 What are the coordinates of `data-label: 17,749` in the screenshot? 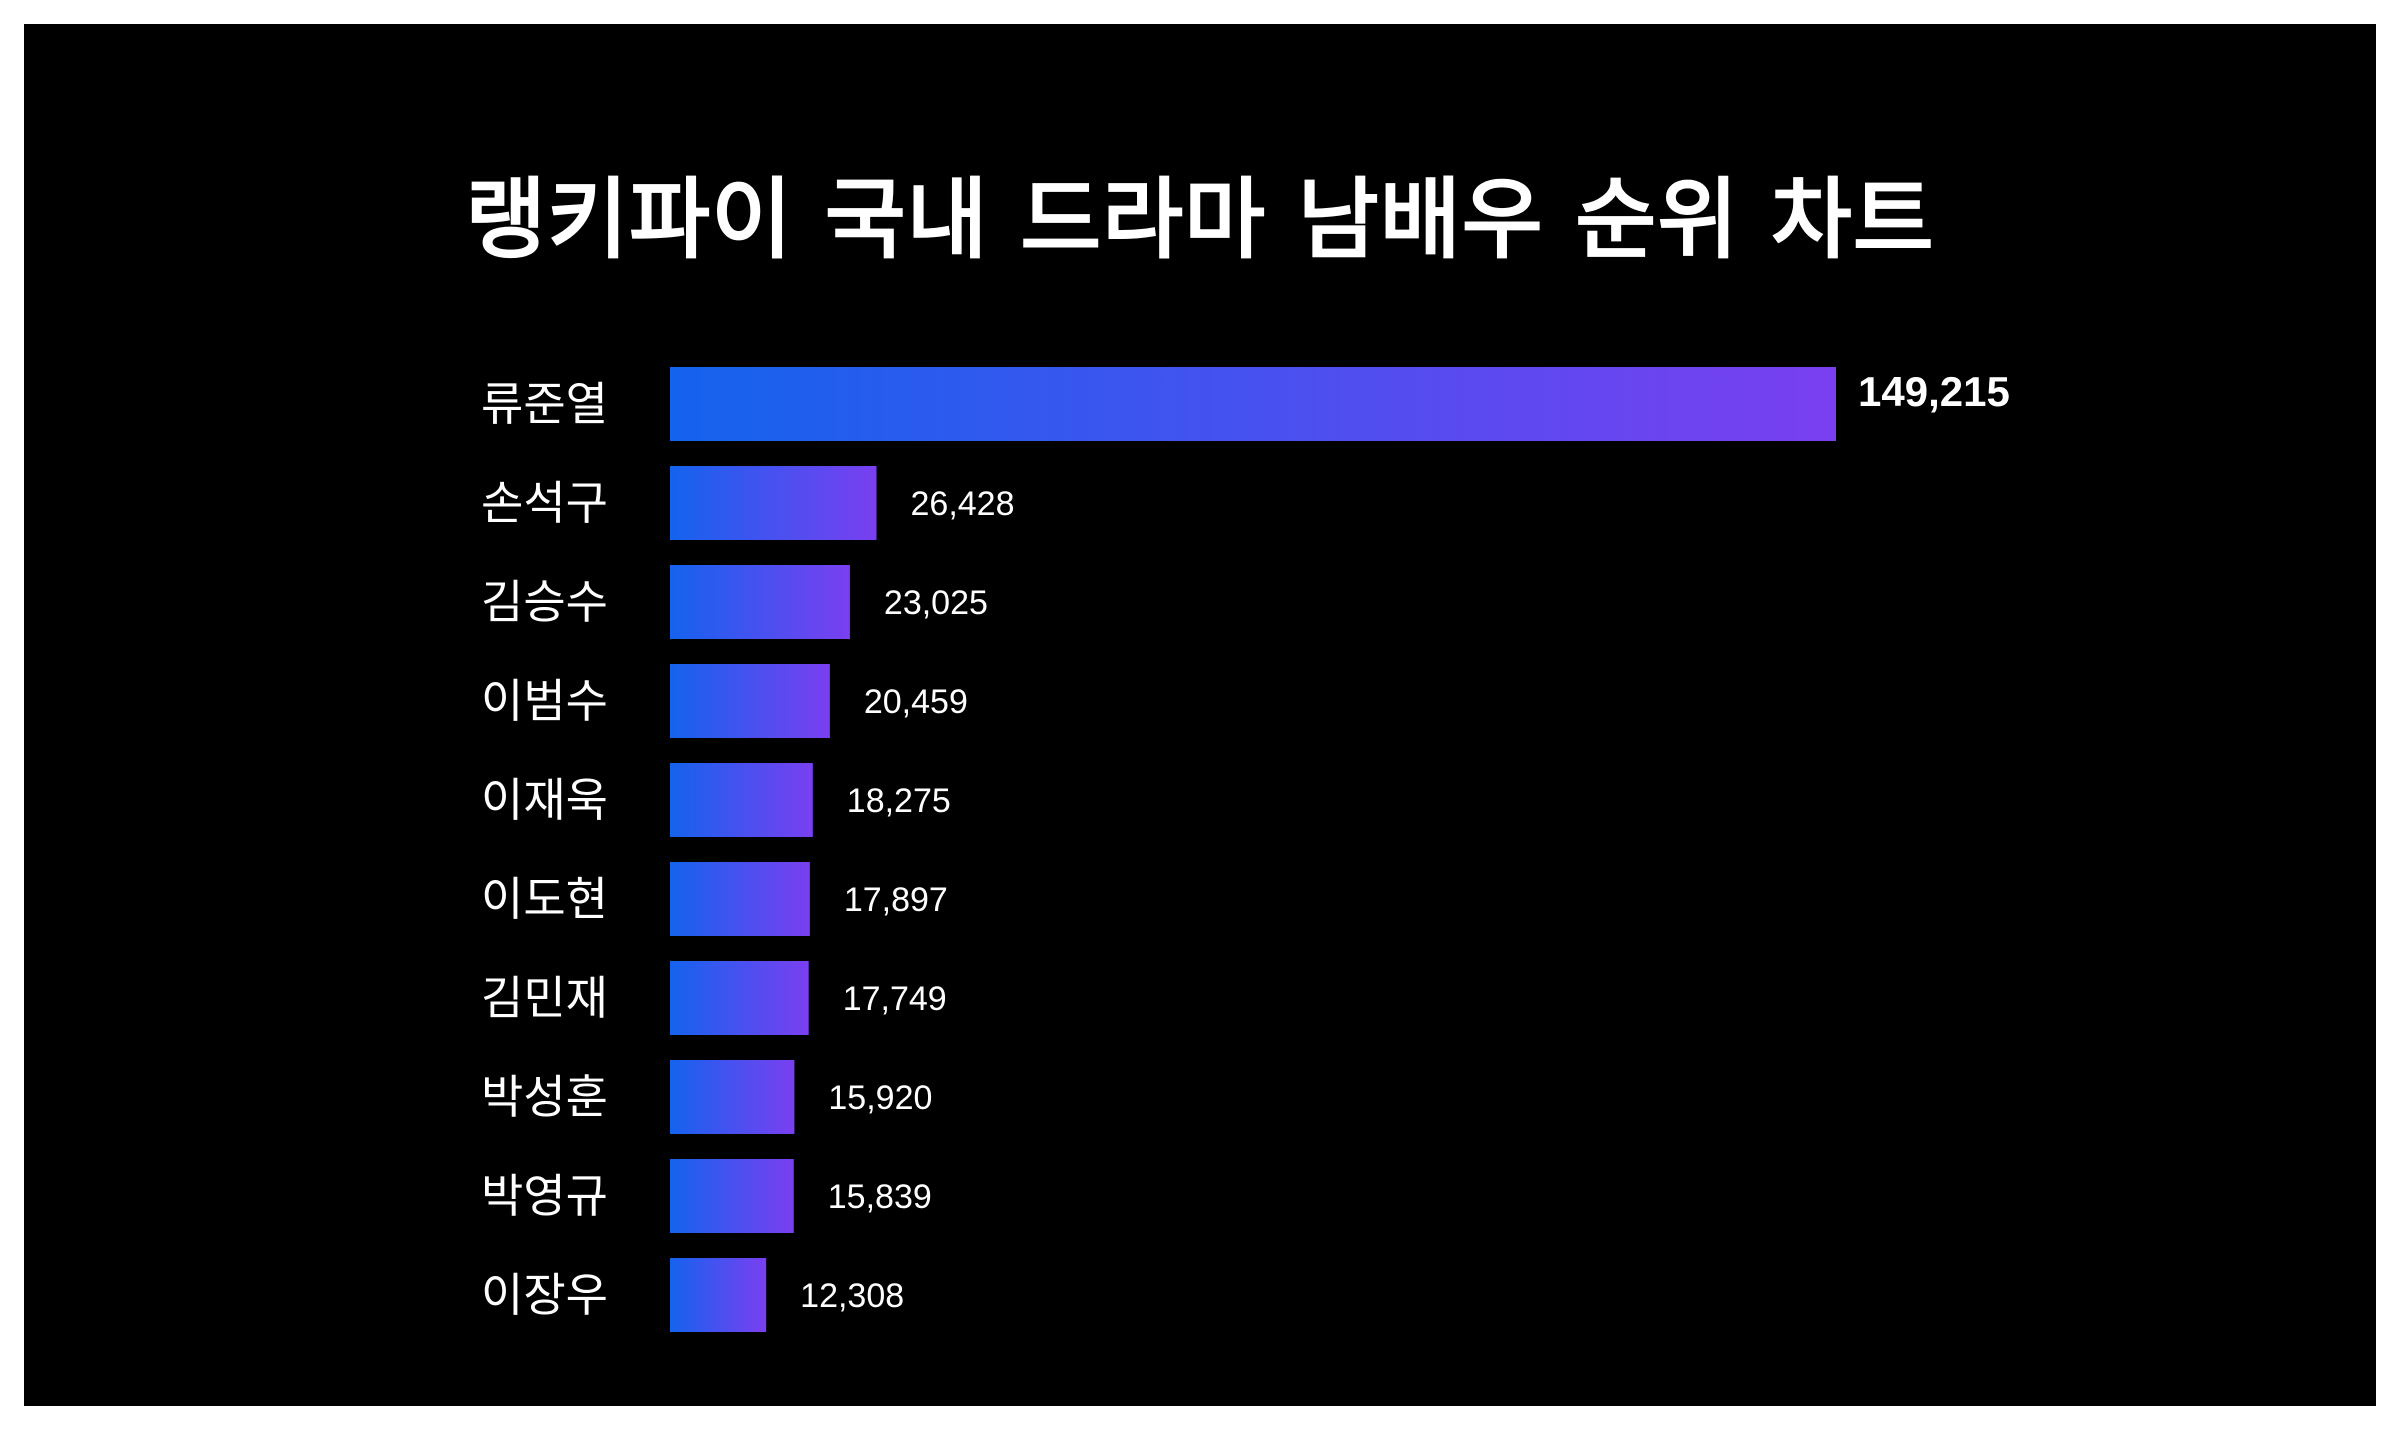 It's located at (895, 999).